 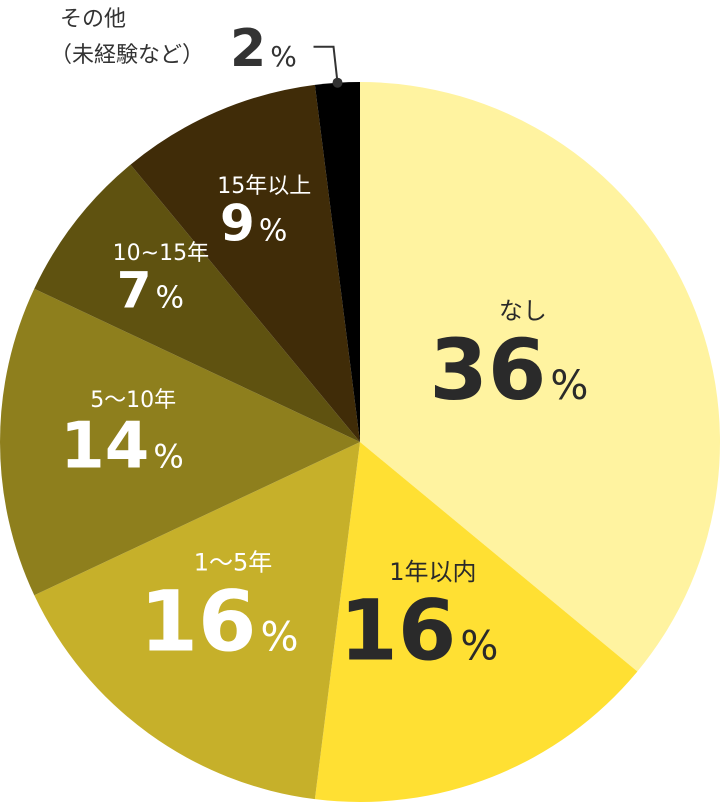 What do you see at coordinates (432, 572) in the screenshot?
I see `slice-label: 1年以内` at bounding box center [432, 572].